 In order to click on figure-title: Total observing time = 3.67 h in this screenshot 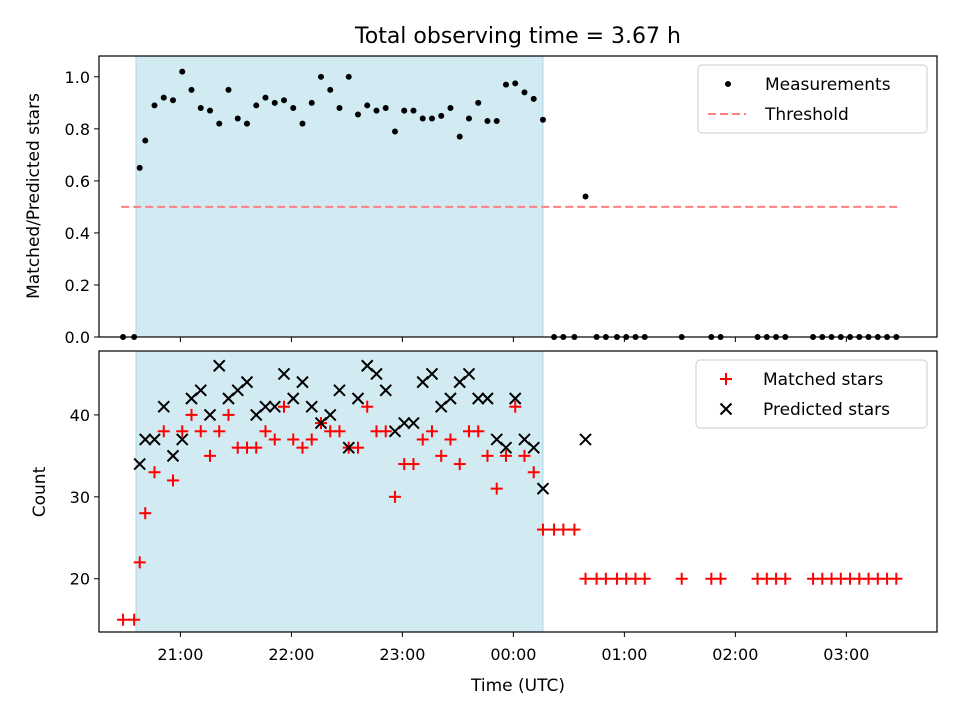, I will do `click(517, 36)`.